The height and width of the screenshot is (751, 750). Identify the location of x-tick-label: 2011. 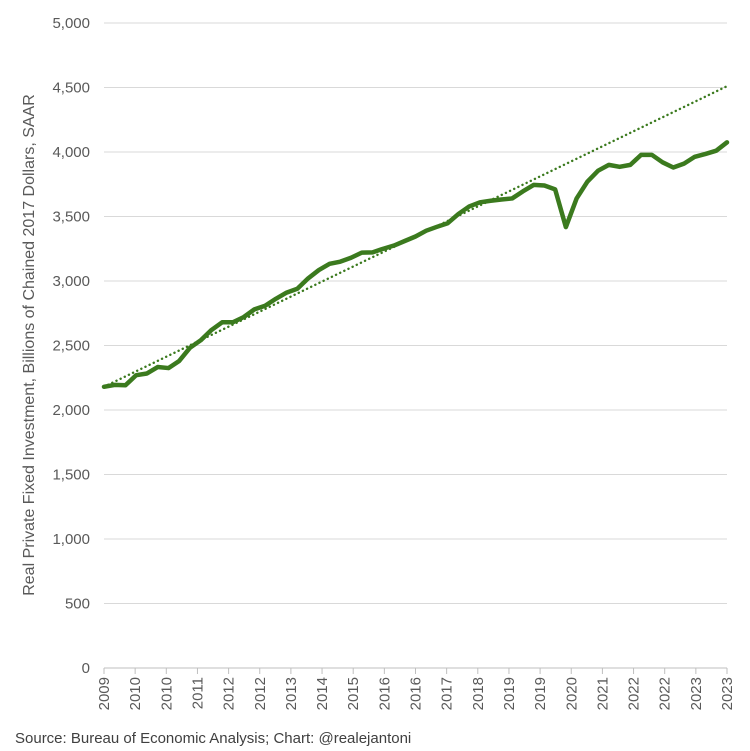
(197, 693).